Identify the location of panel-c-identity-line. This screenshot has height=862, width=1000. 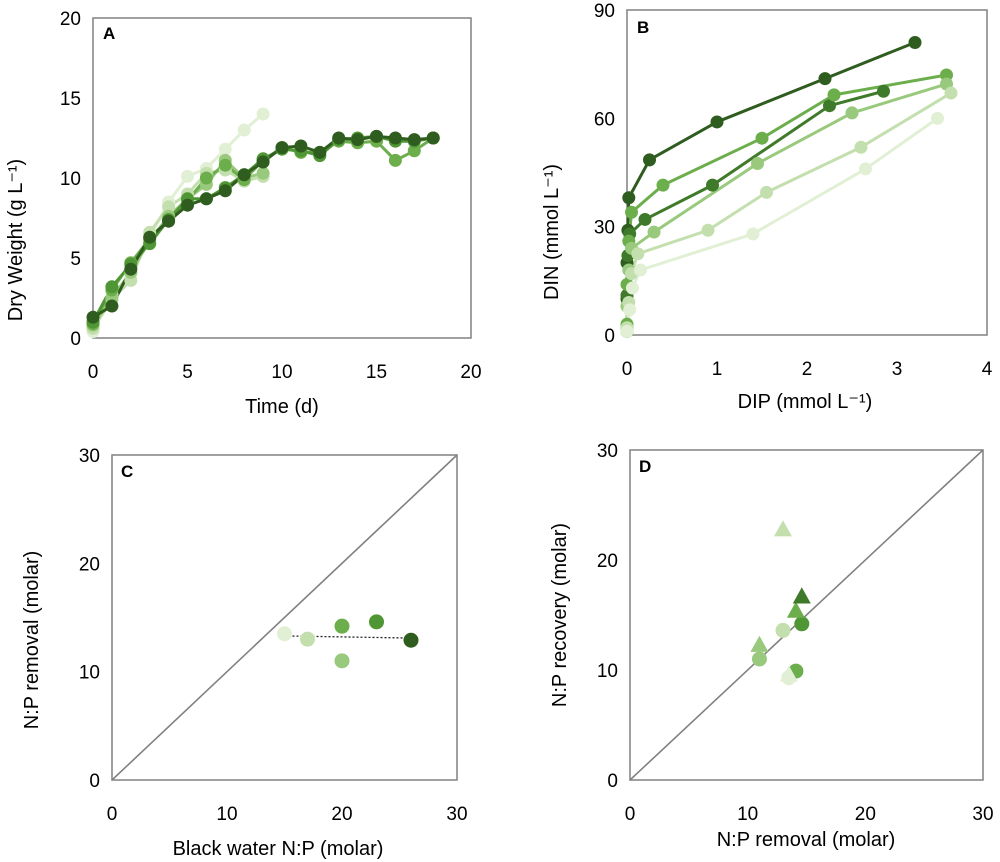
(284, 617).